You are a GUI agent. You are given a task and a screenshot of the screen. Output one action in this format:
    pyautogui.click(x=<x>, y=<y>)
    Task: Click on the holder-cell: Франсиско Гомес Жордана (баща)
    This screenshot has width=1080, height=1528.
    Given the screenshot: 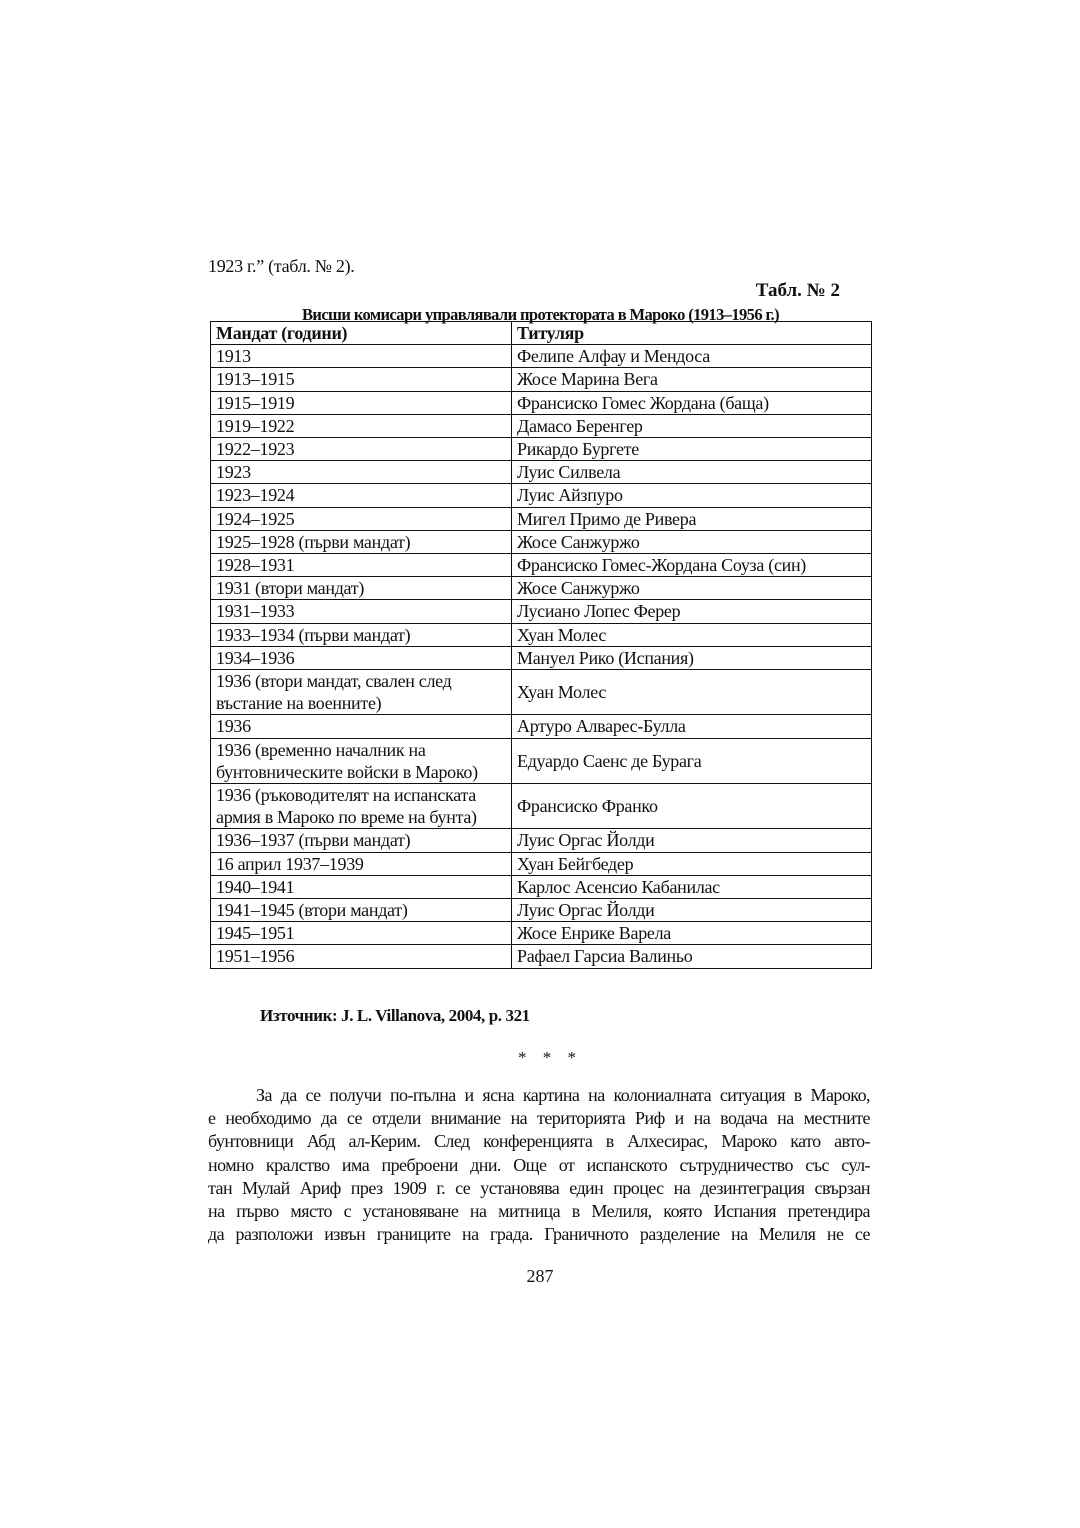 What is the action you would take?
    pyautogui.click(x=691, y=402)
    